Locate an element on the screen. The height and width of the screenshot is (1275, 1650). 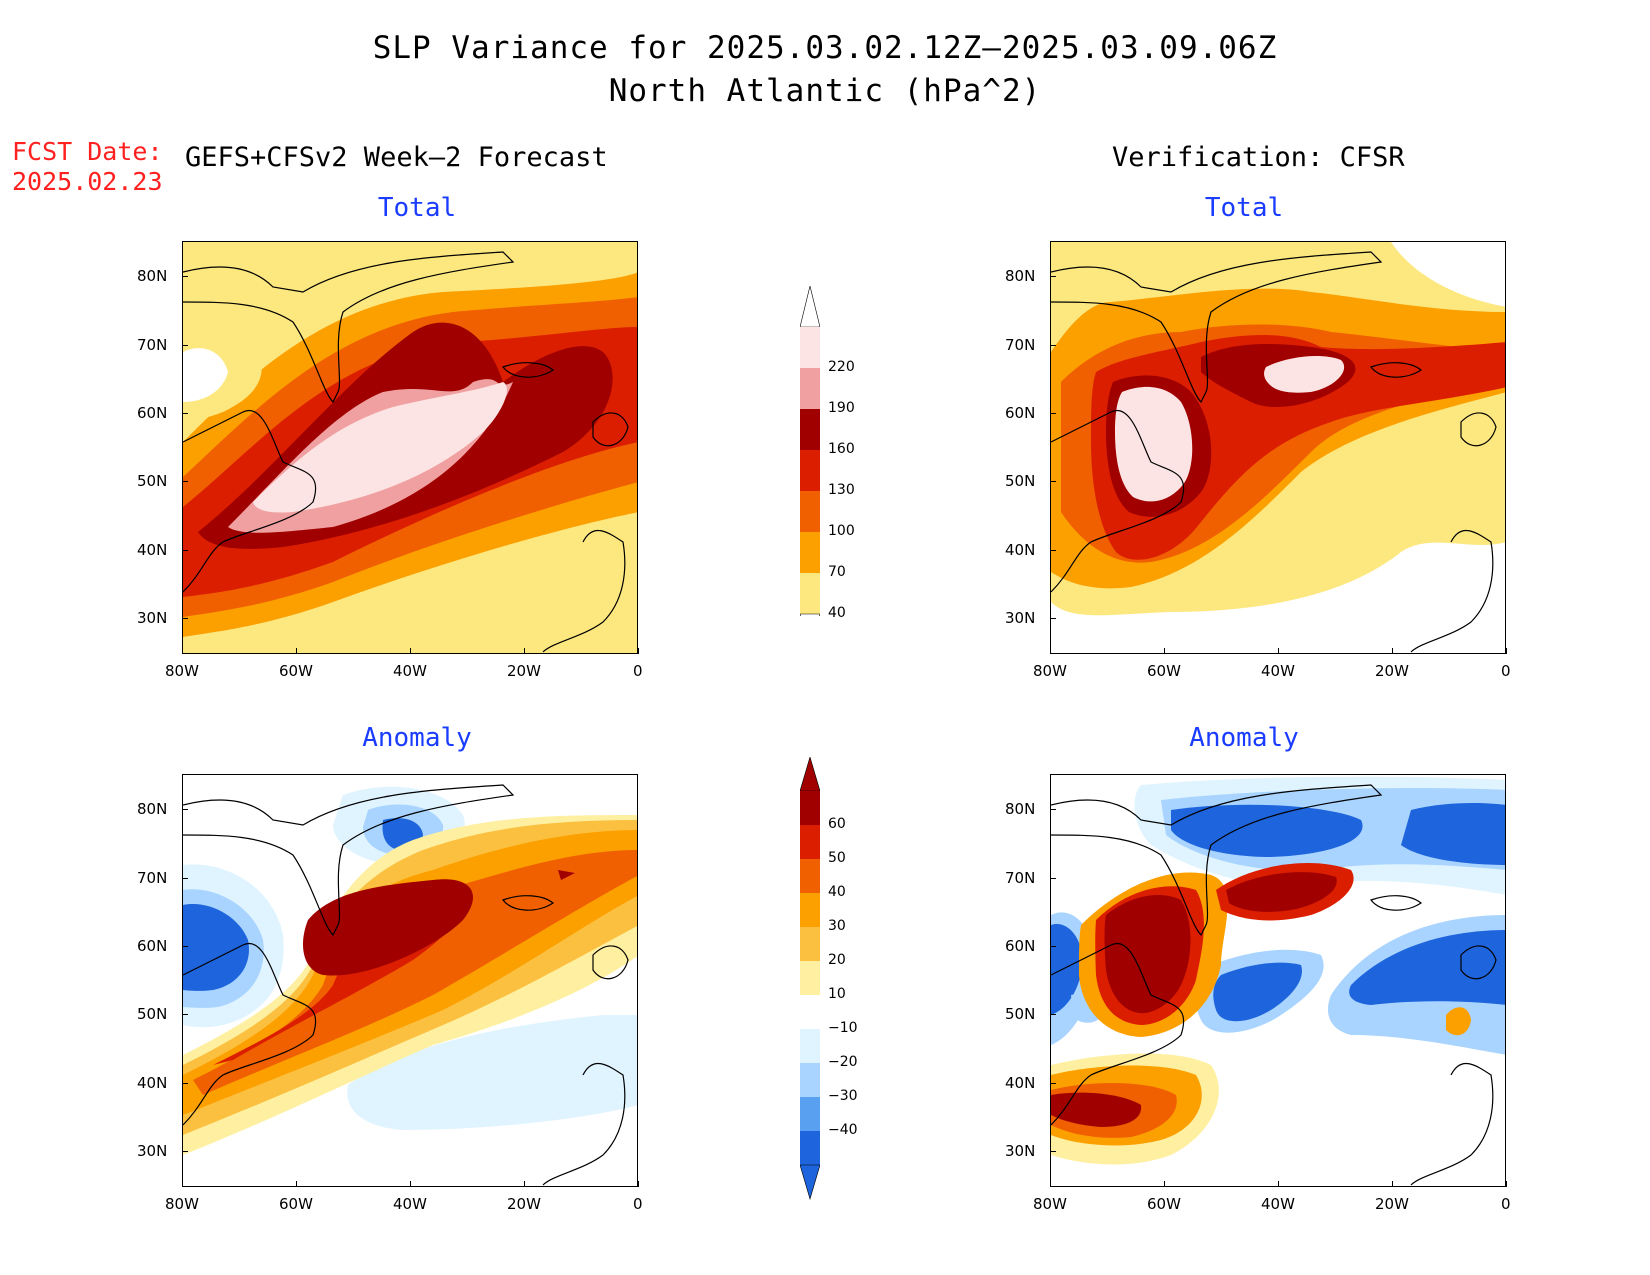
colorbar-level-label: 60 is located at coordinates (837, 824).